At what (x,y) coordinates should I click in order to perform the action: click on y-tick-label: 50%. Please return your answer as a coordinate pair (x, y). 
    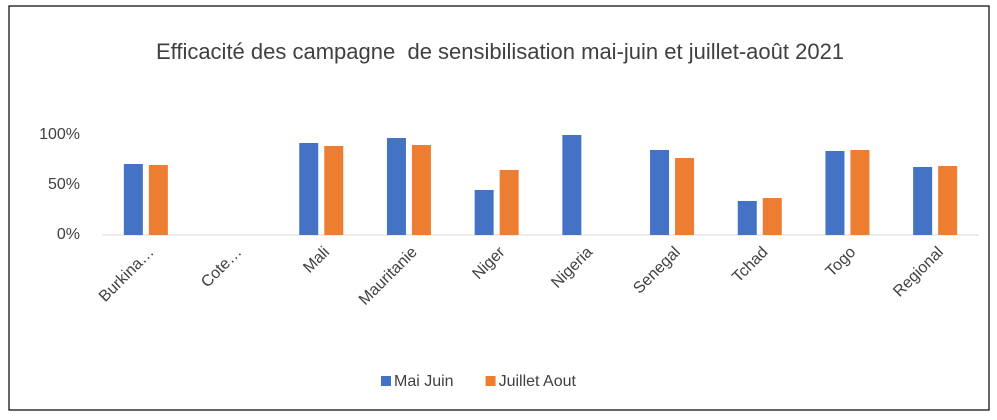
    Looking at the image, I should click on (64, 184).